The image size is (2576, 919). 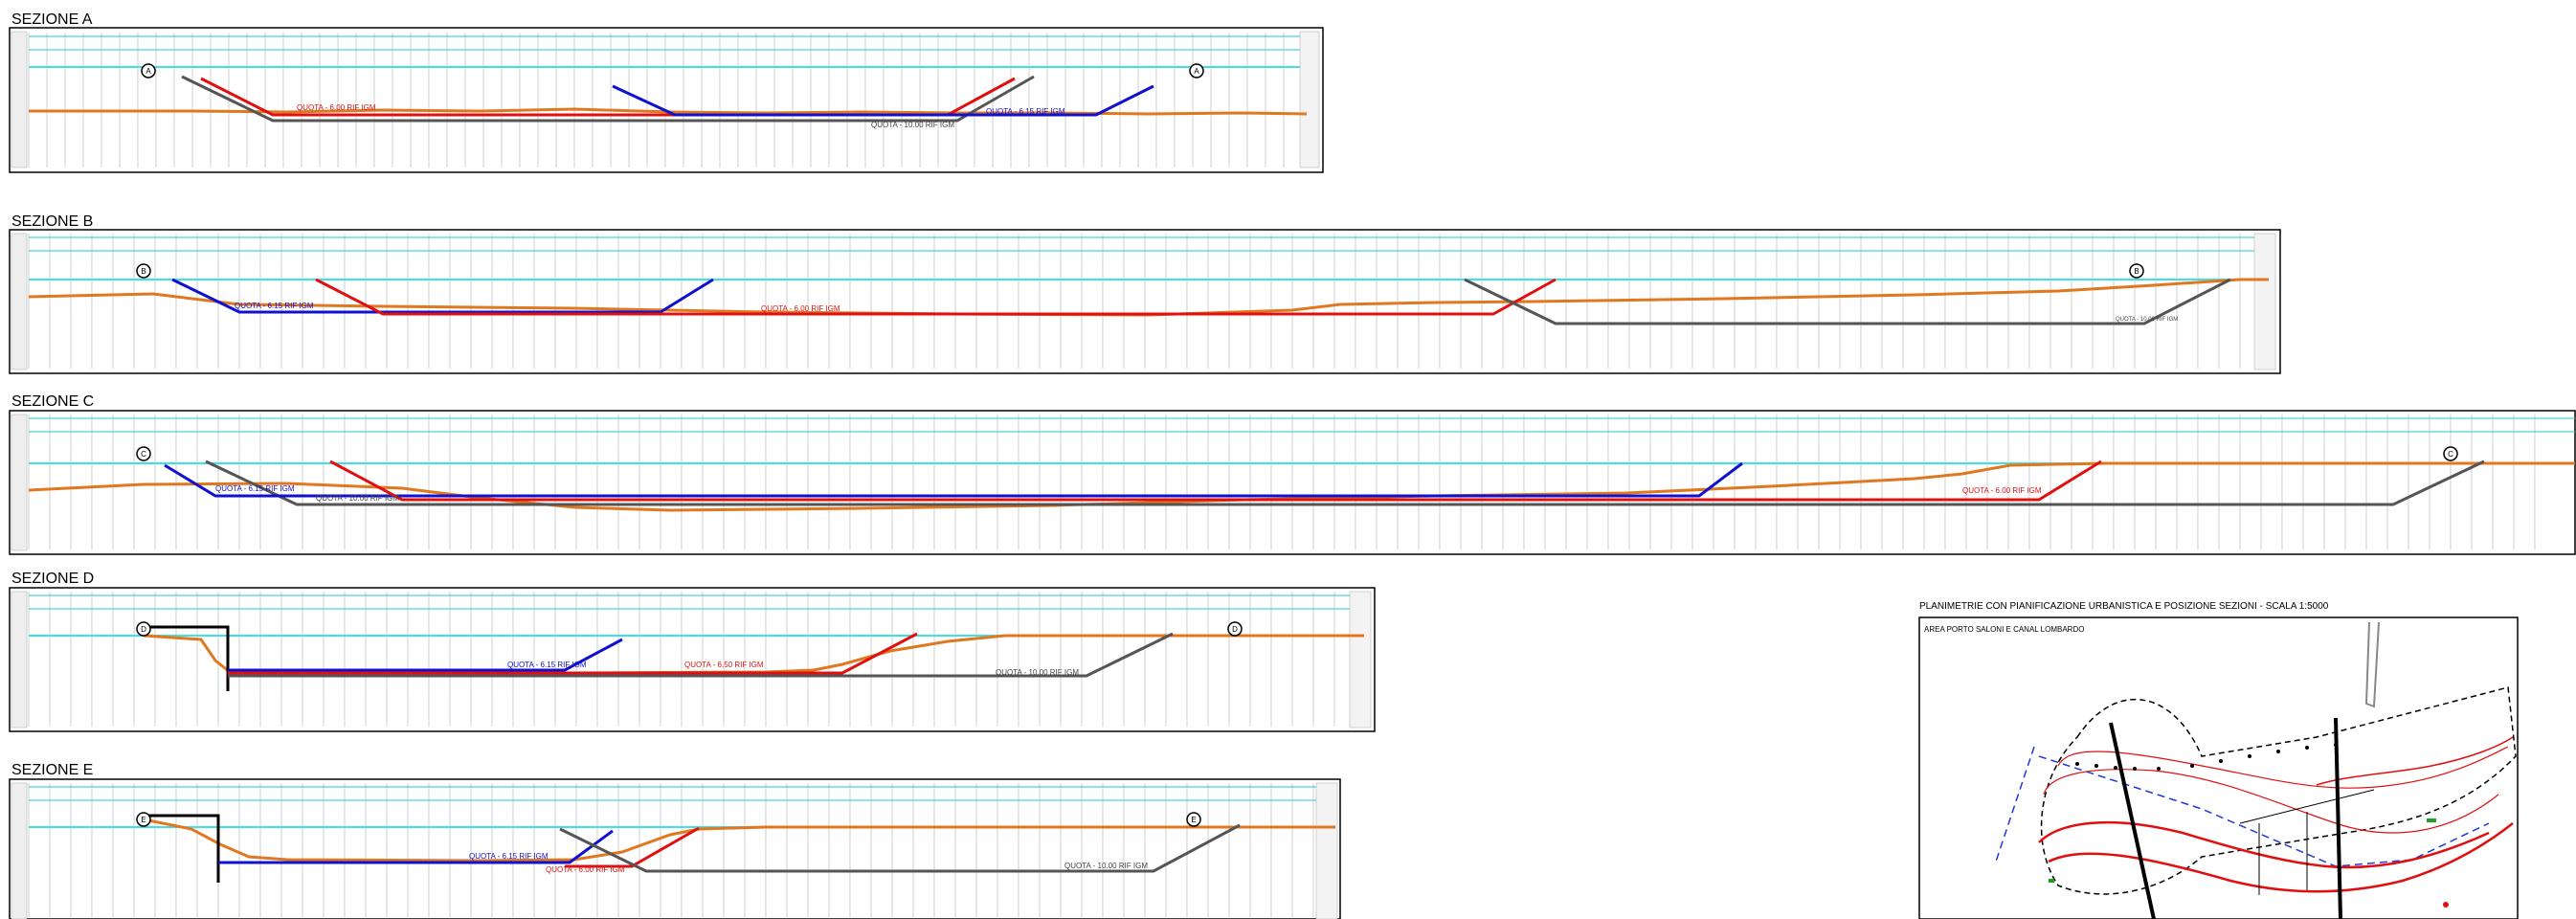 What do you see at coordinates (52, 19) in the screenshot?
I see `section-a-title: SEZIONE A` at bounding box center [52, 19].